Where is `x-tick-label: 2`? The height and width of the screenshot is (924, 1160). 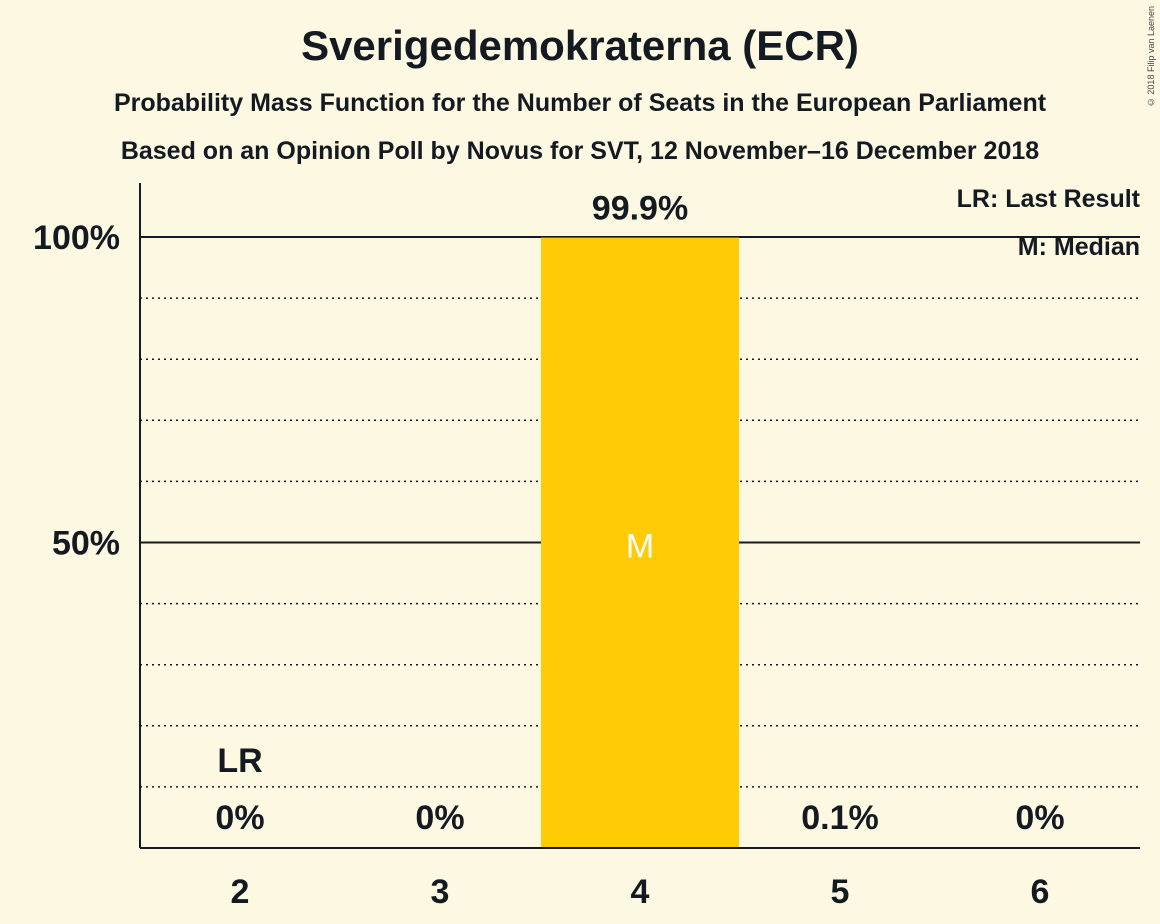
x-tick-label: 2 is located at coordinates (240, 892).